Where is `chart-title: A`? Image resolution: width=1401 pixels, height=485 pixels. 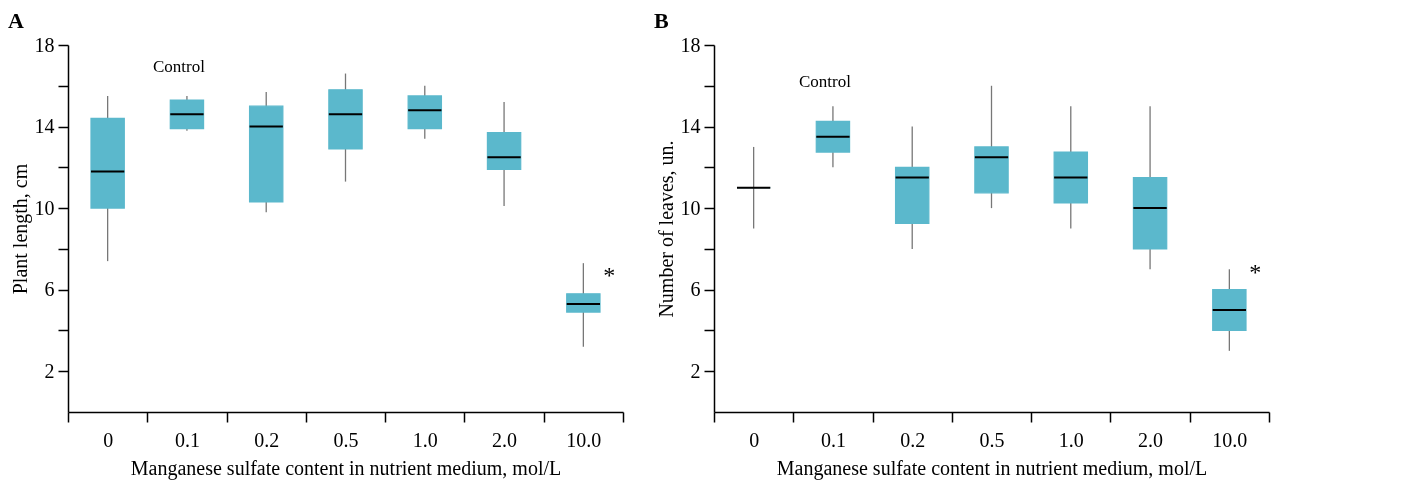
chart-title: A is located at coordinates (16, 20).